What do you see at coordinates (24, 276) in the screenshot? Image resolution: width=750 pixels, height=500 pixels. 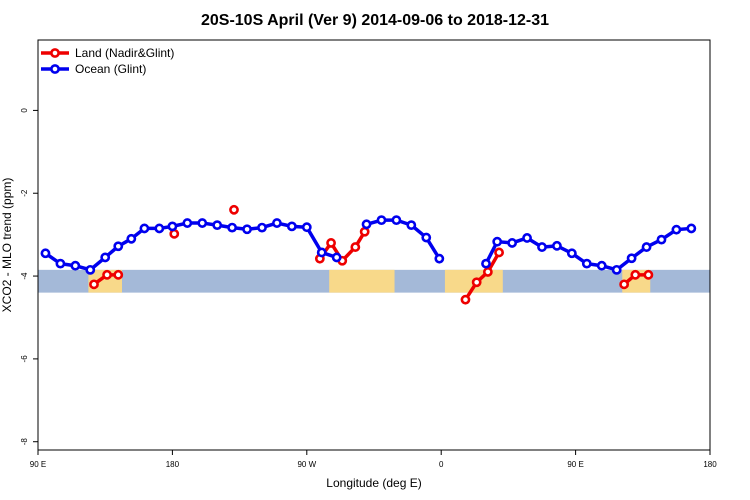 I see `y-tick-label: -4` at bounding box center [24, 276].